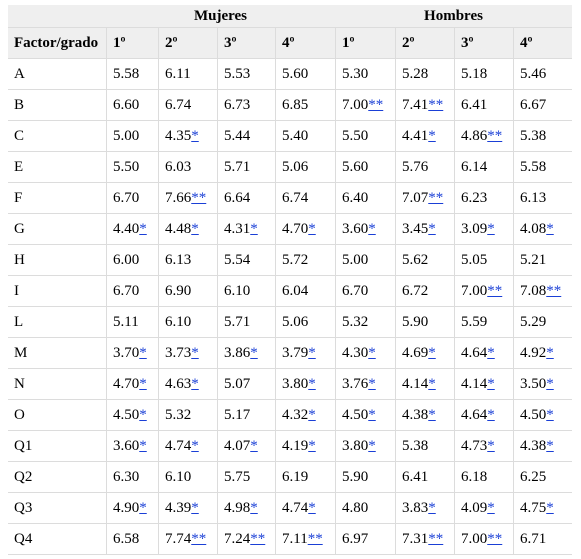  What do you see at coordinates (365, 539) in the screenshot?
I see `value-cell: 6.97` at bounding box center [365, 539].